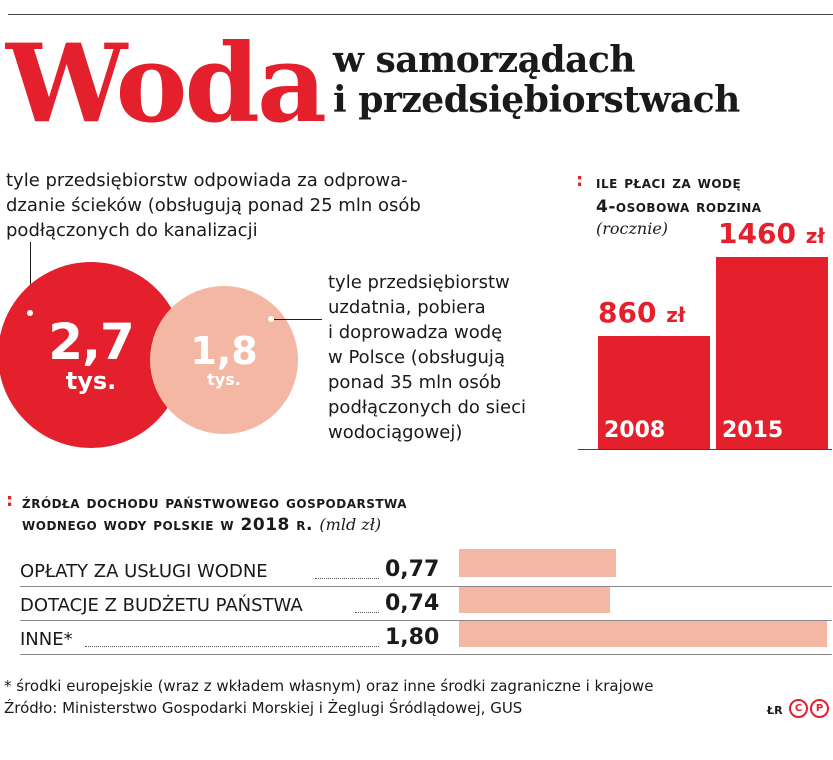  Describe the element at coordinates (91, 381) in the screenshot. I see `sewage-companies-unit: tys.` at that location.